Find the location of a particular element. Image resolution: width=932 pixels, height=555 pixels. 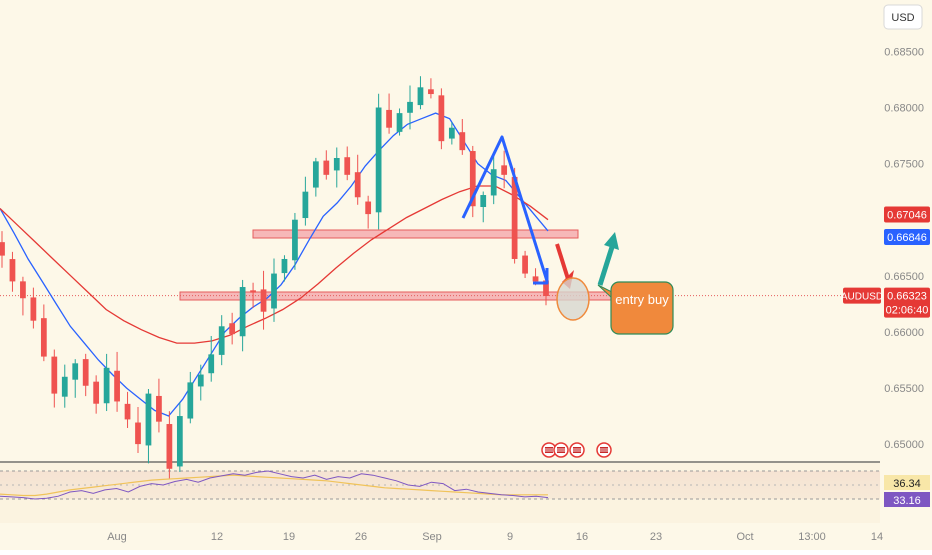

y-tick-label: 0.65000 is located at coordinates (904, 445).